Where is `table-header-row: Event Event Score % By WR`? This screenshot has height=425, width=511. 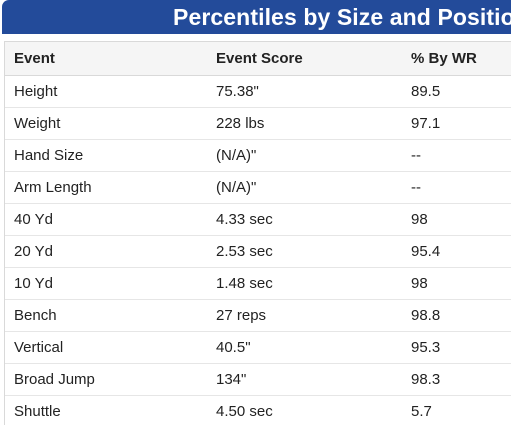
table-header-row: Event Event Score % By WR is located at coordinates (258, 59).